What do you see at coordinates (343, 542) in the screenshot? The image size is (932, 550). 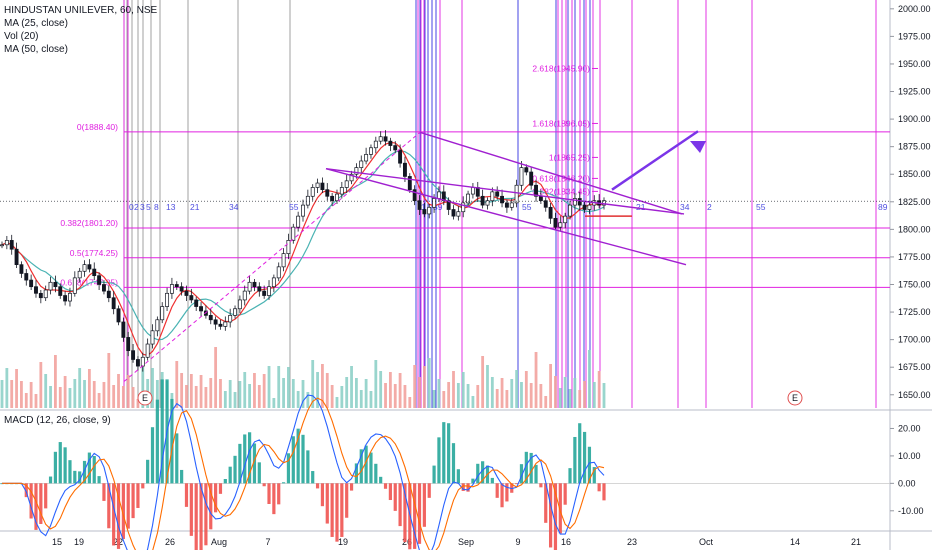 I see `time-tick-label: 19` at bounding box center [343, 542].